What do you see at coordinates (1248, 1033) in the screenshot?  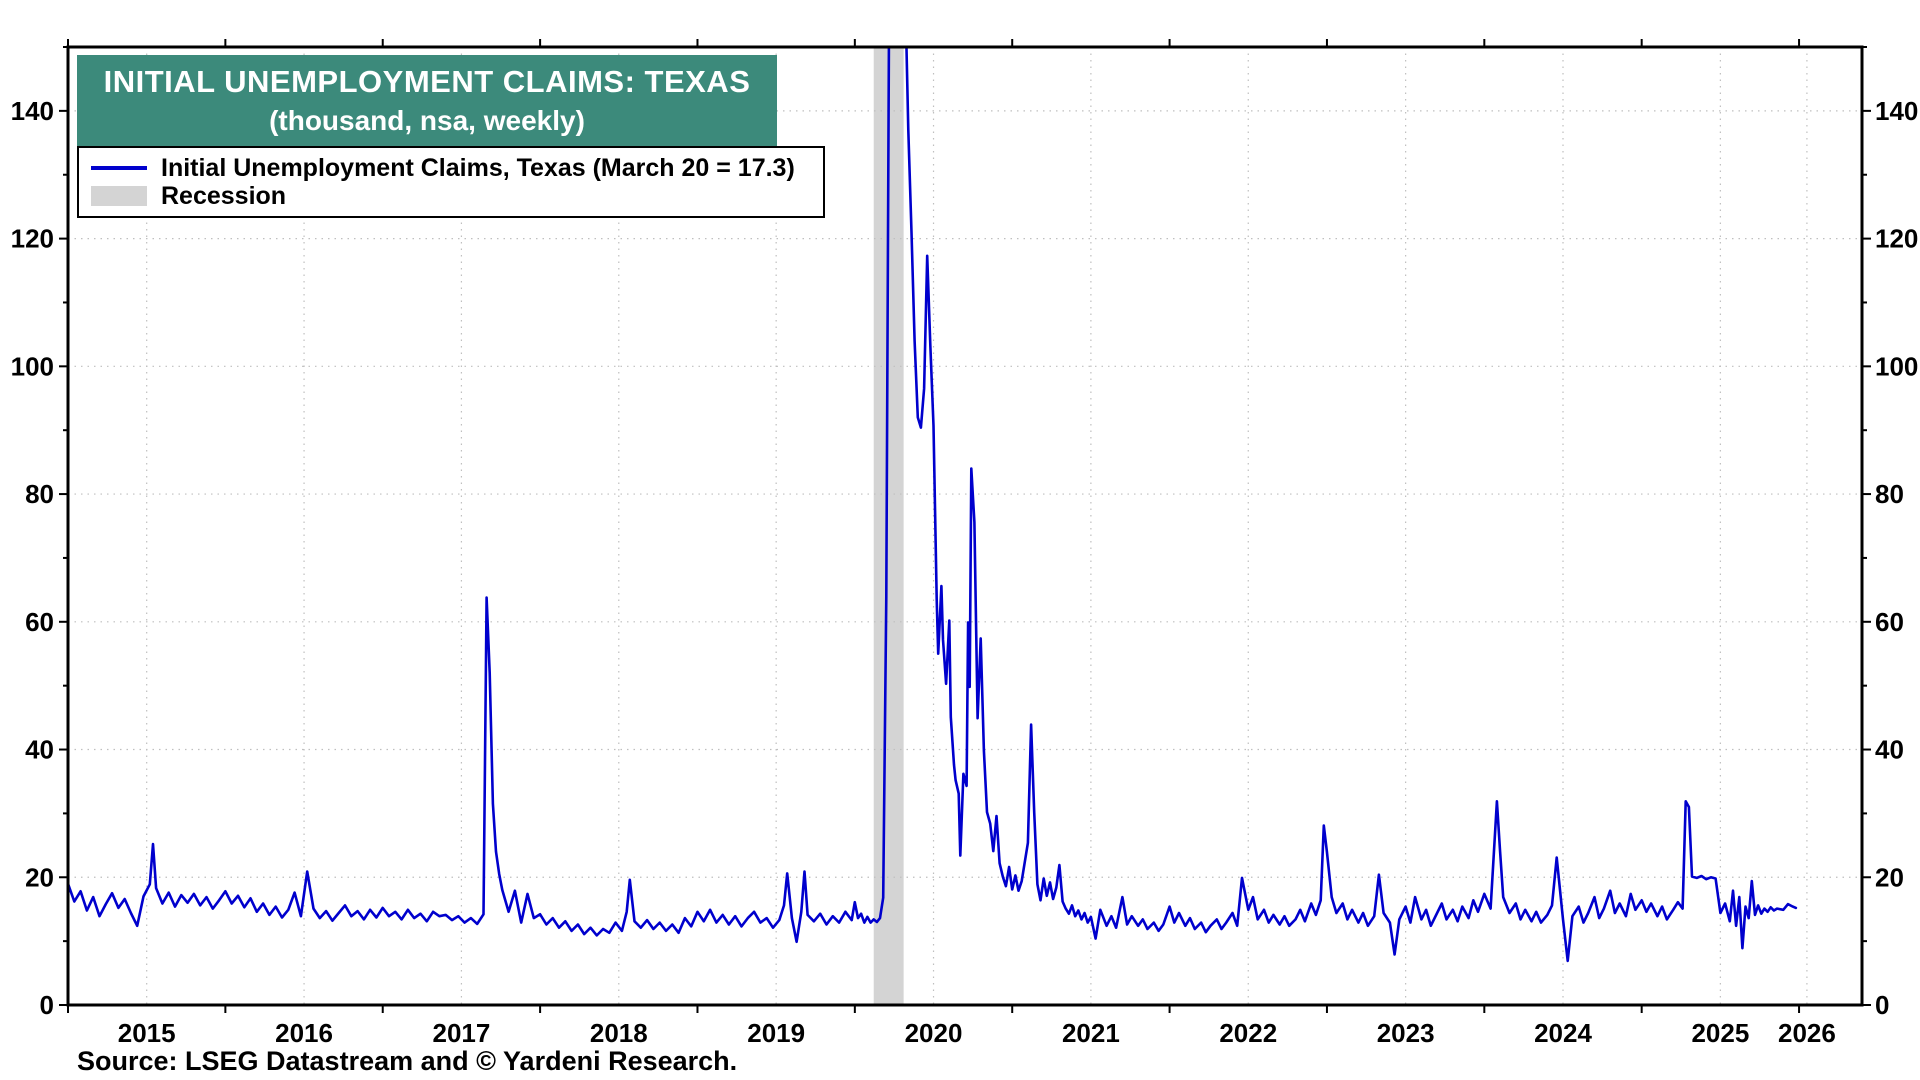 I see `x-axis-year-label: 2022` at bounding box center [1248, 1033].